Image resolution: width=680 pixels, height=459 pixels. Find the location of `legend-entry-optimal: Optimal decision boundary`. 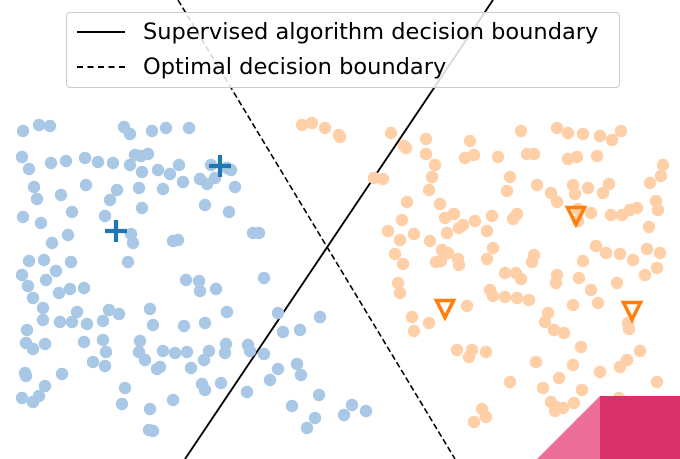

legend-entry-optimal: Optimal decision boundary is located at coordinates (261, 67).